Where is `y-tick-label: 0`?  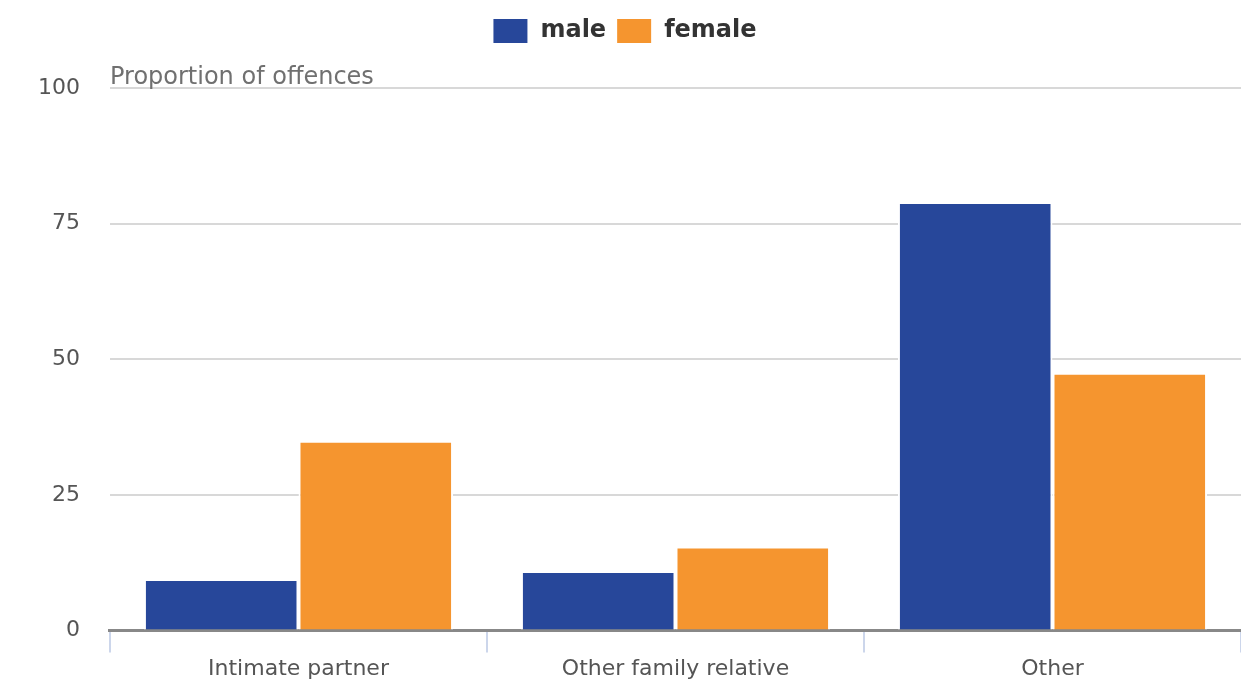
y-tick-label: 0 is located at coordinates (72, 629).